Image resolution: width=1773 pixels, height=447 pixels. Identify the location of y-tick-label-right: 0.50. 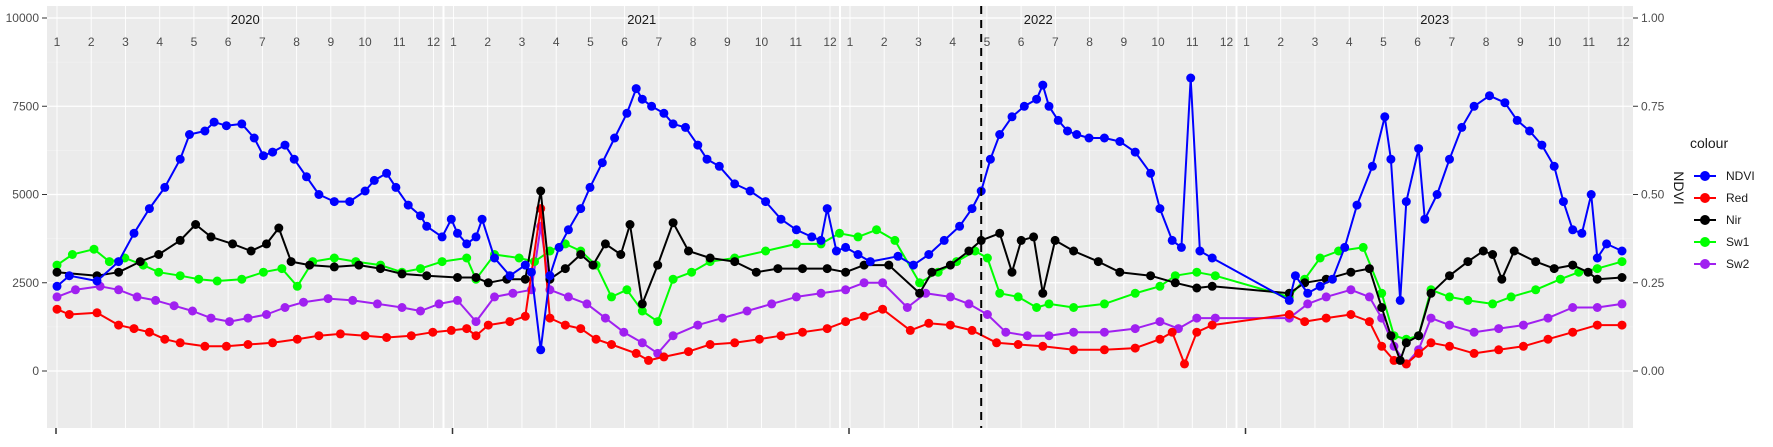
(1653, 195).